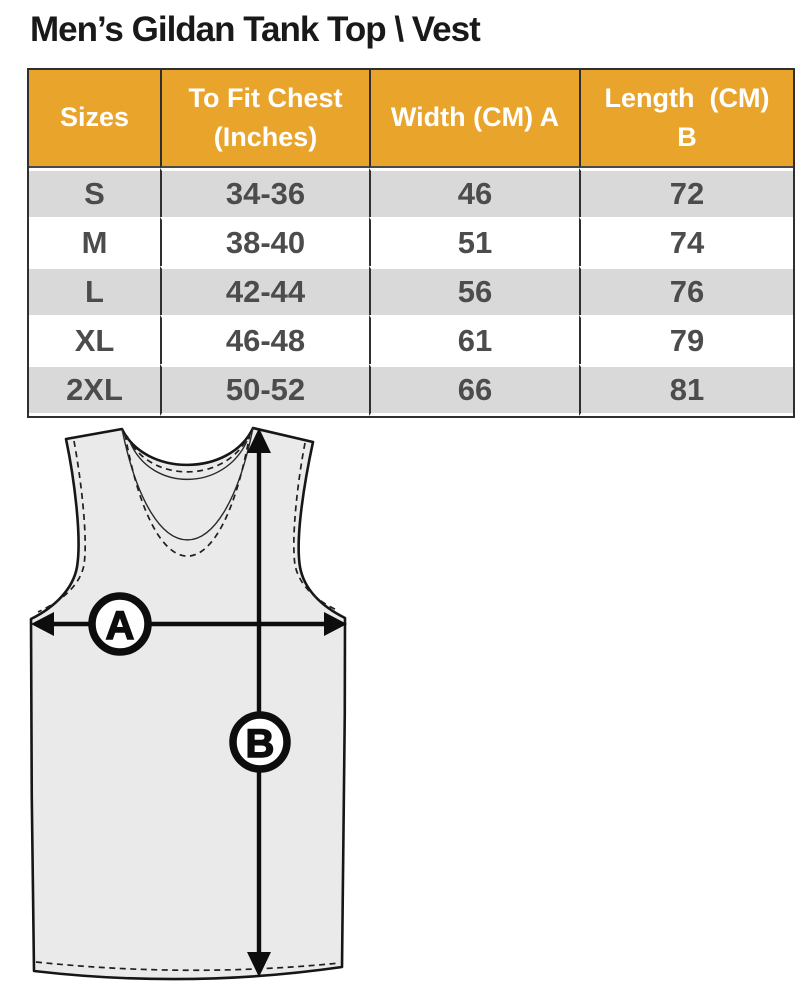  I want to click on left-armhole-stitching, so click(61, 526).